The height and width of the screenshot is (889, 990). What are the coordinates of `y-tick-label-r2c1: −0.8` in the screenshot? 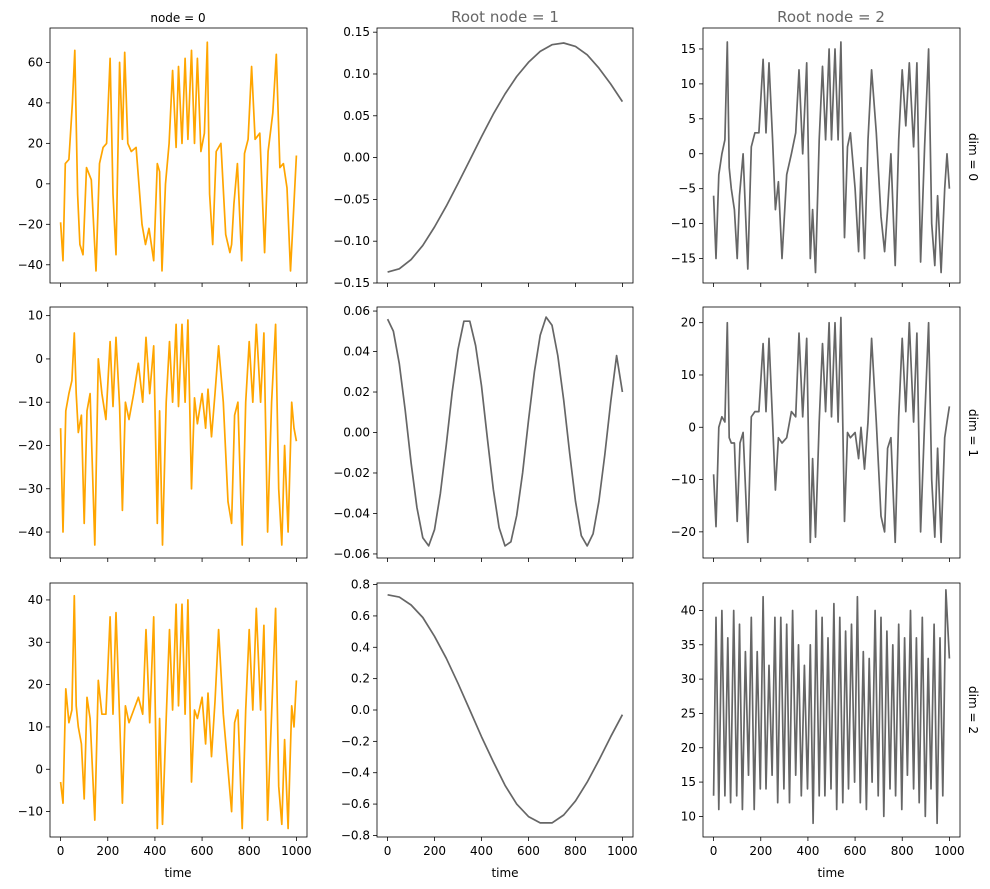 It's located at (355, 835).